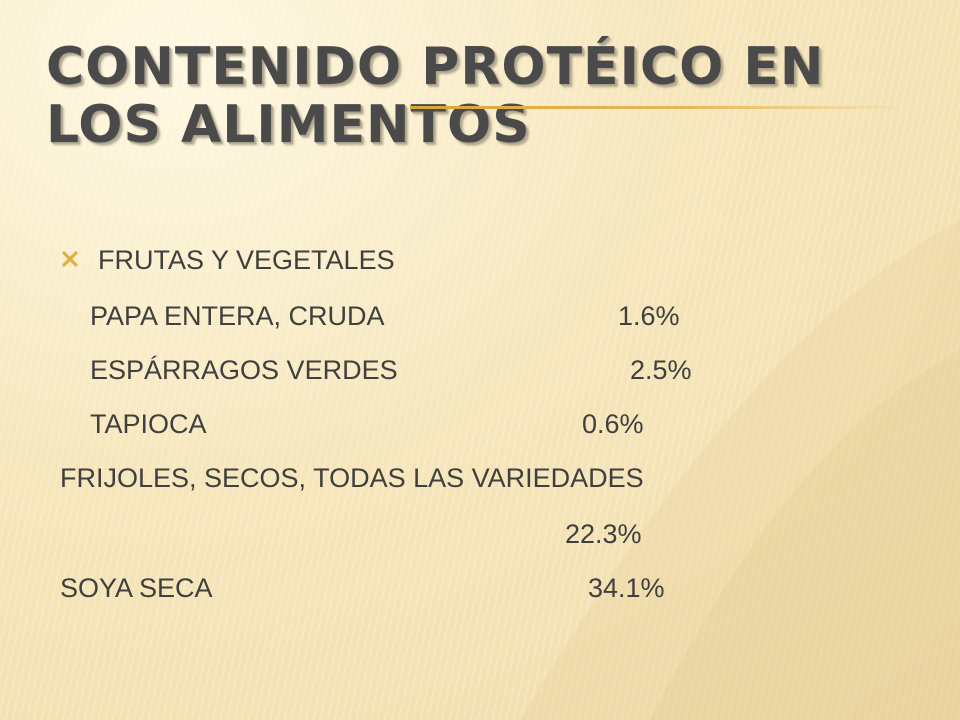 This screenshot has height=720, width=960. I want to click on title-line-1: CONTENIDO PROTÉICO EN, so click(435, 67).